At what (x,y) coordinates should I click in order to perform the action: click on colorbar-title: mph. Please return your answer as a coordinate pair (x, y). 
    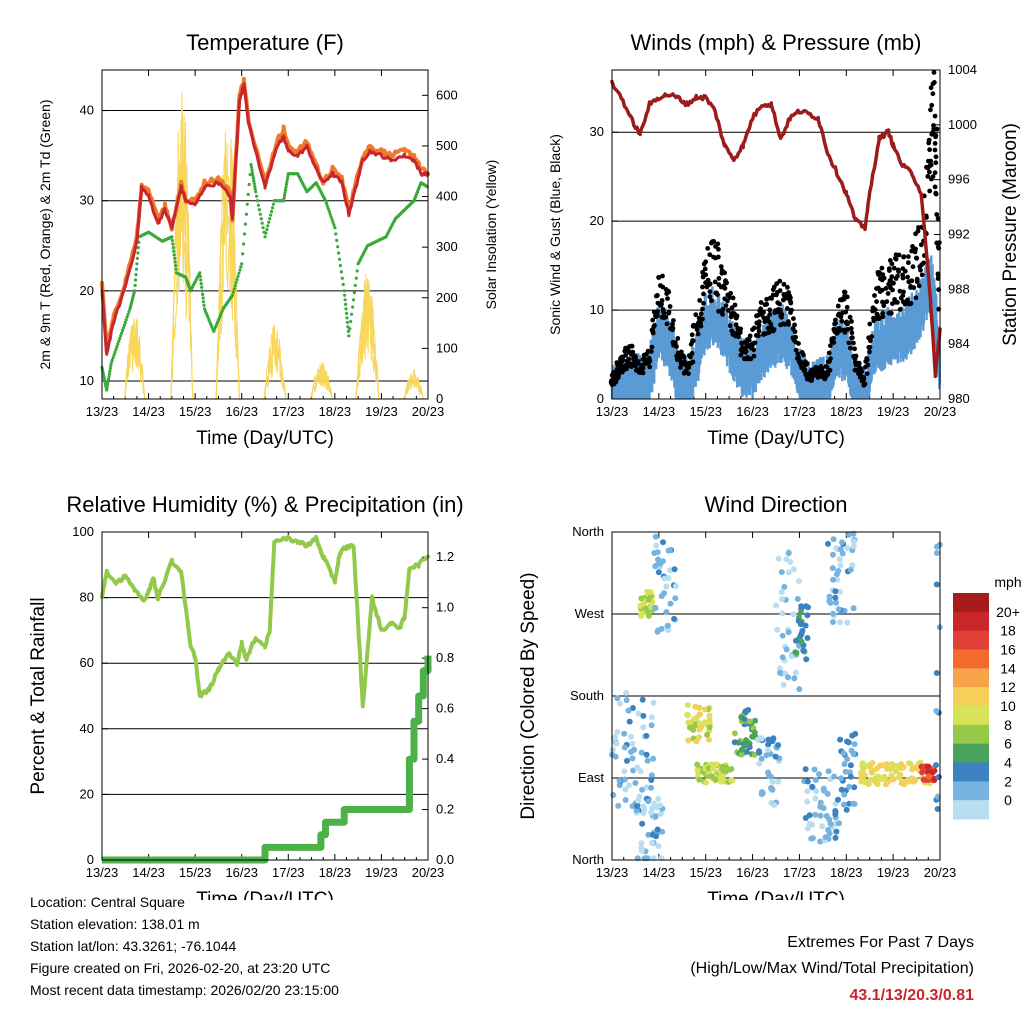
    Looking at the image, I should click on (1007, 582).